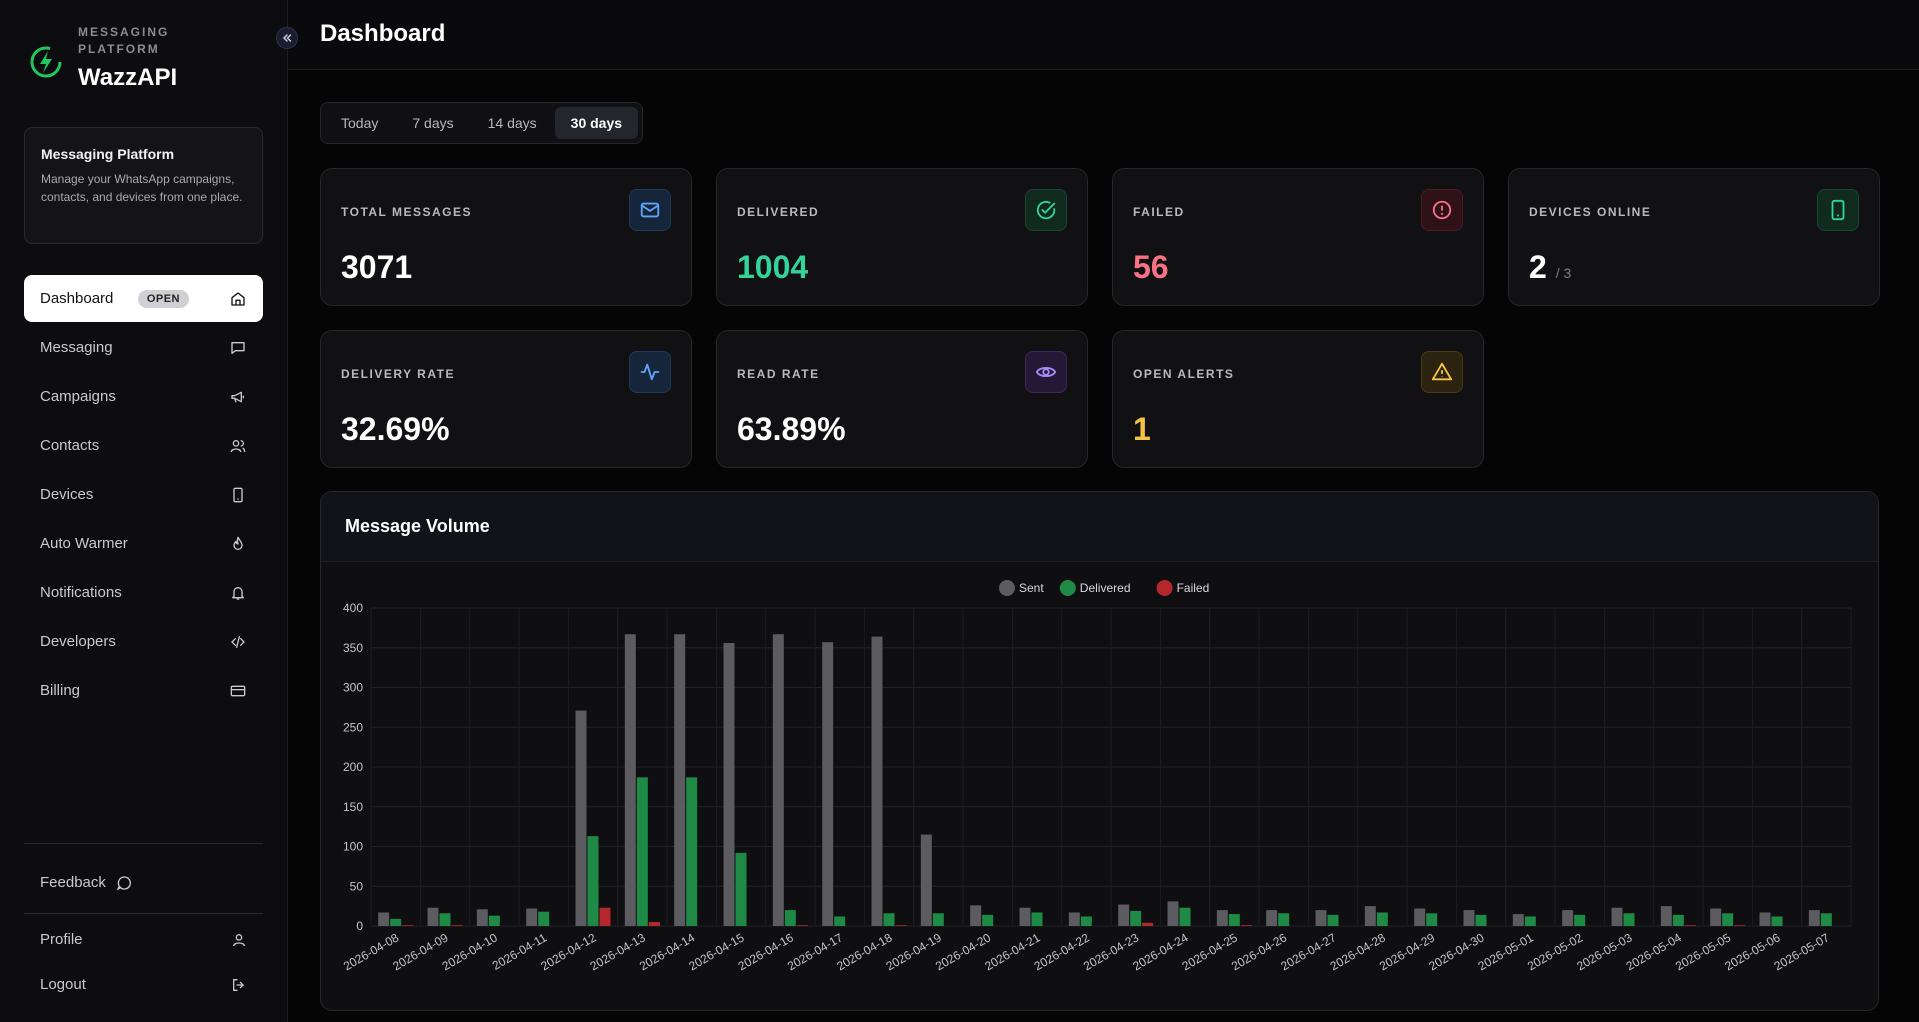 This screenshot has width=1919, height=1022. Describe the element at coordinates (143, 396) in the screenshot. I see `sidebar-item-campaigns: Campaigns` at that location.